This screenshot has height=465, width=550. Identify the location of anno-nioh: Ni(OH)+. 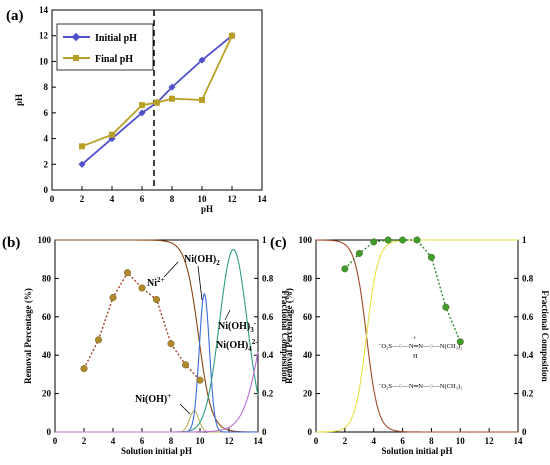
(153, 398).